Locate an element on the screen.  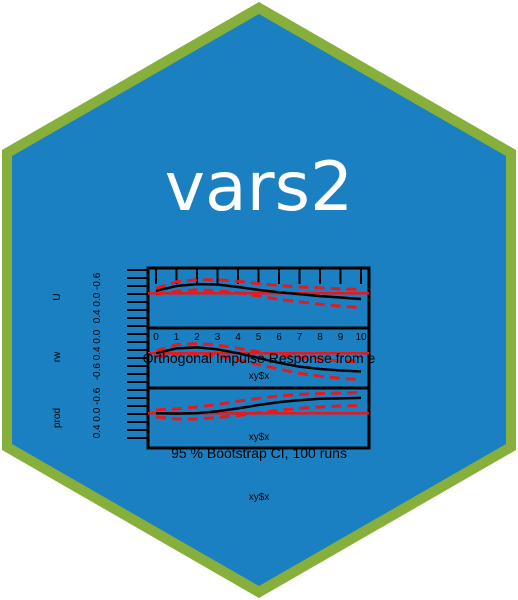
x-tick-label: 8 is located at coordinates (320, 337).